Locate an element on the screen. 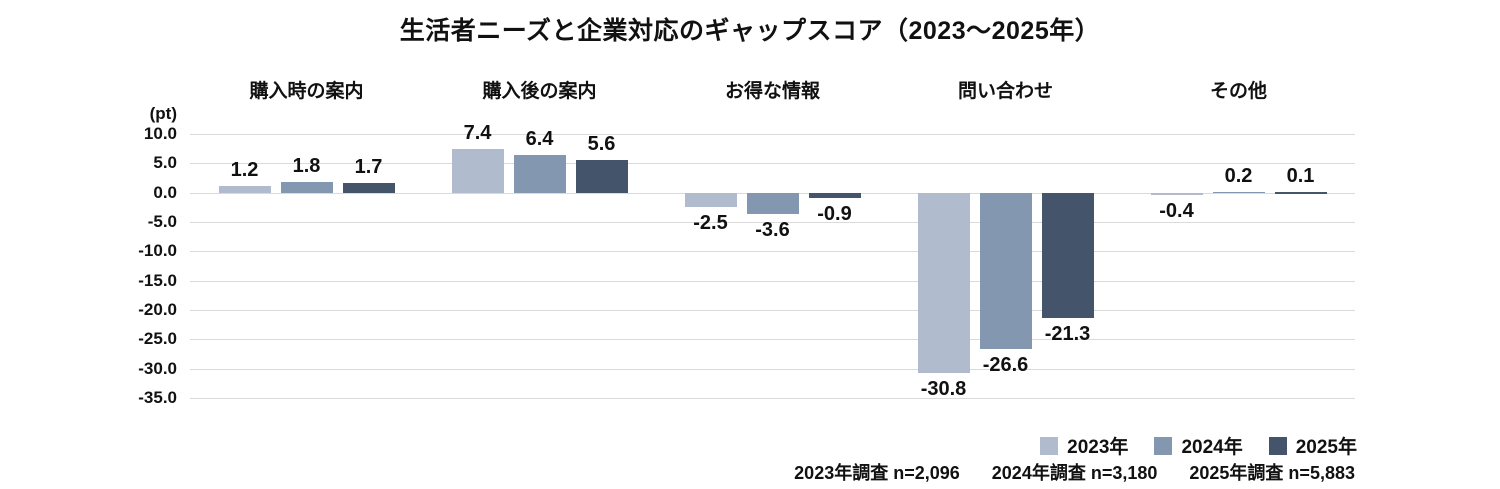 The height and width of the screenshot is (489, 1500). category-label: お得な情報 is located at coordinates (772, 91).